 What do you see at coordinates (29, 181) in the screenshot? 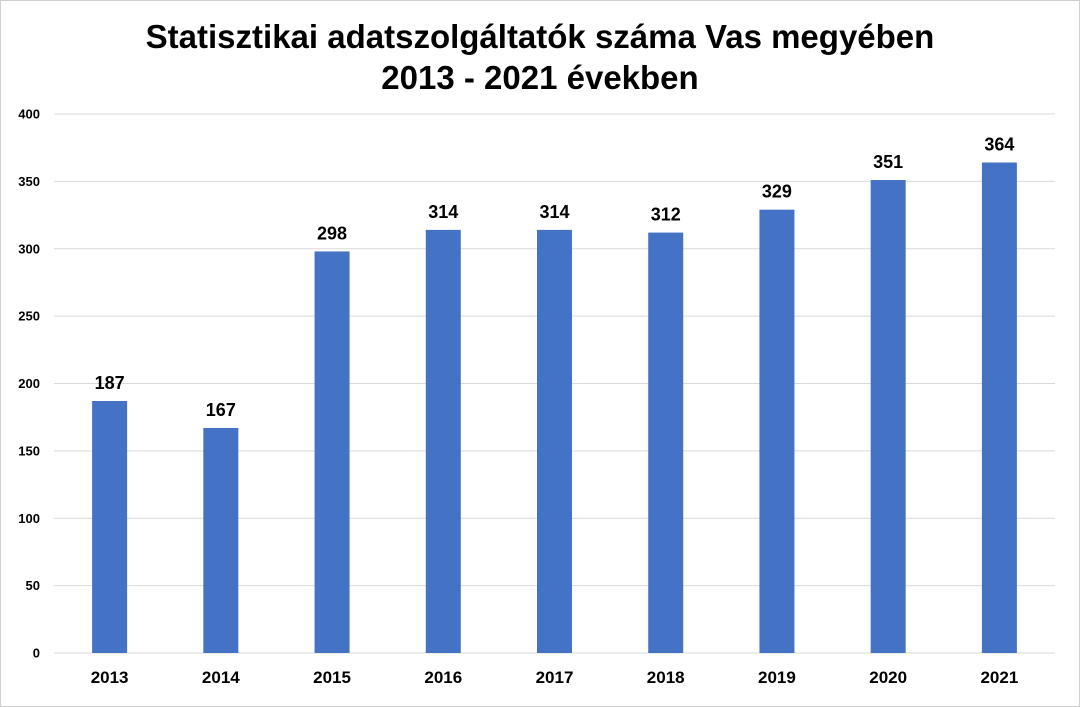
I see `y-tick-label-350: 350` at bounding box center [29, 181].